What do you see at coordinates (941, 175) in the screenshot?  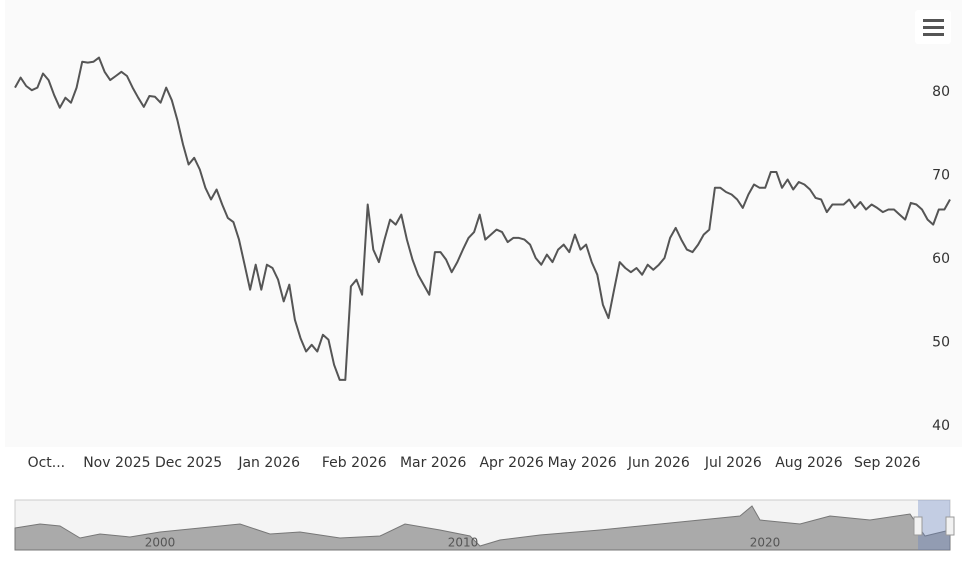 I see `y-tick-label: 70` at bounding box center [941, 175].